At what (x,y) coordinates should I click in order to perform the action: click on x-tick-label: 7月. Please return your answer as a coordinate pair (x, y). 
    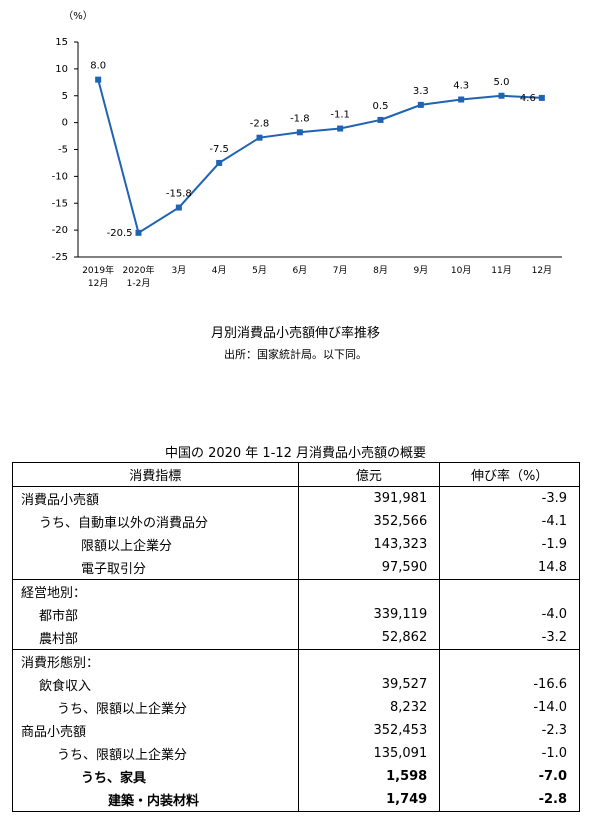
    Looking at the image, I should click on (340, 271).